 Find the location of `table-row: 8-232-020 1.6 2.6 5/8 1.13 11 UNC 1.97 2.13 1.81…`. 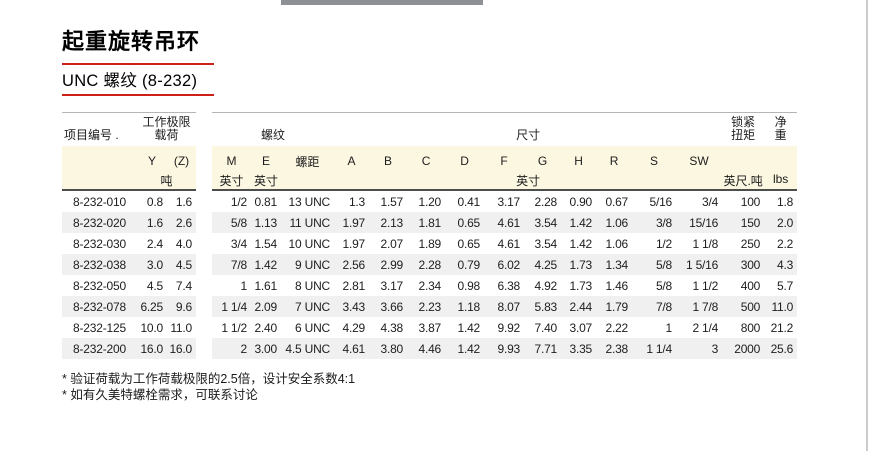

table-row: 8-232-020 1.6 2.6 5/8 1.13 11 UNC 1.97 2.13 1.81… is located at coordinates (430, 222).